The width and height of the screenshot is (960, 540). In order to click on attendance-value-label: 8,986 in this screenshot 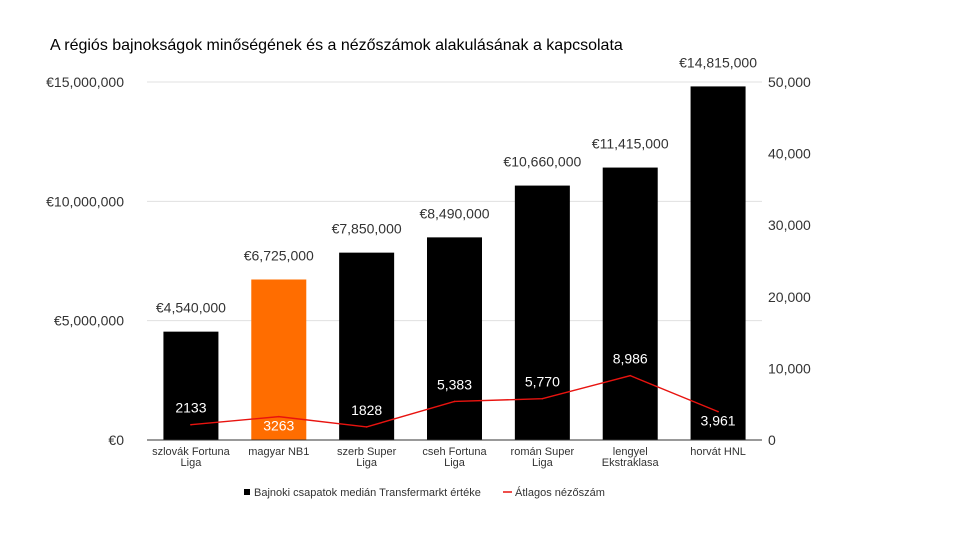, I will do `click(630, 359)`.